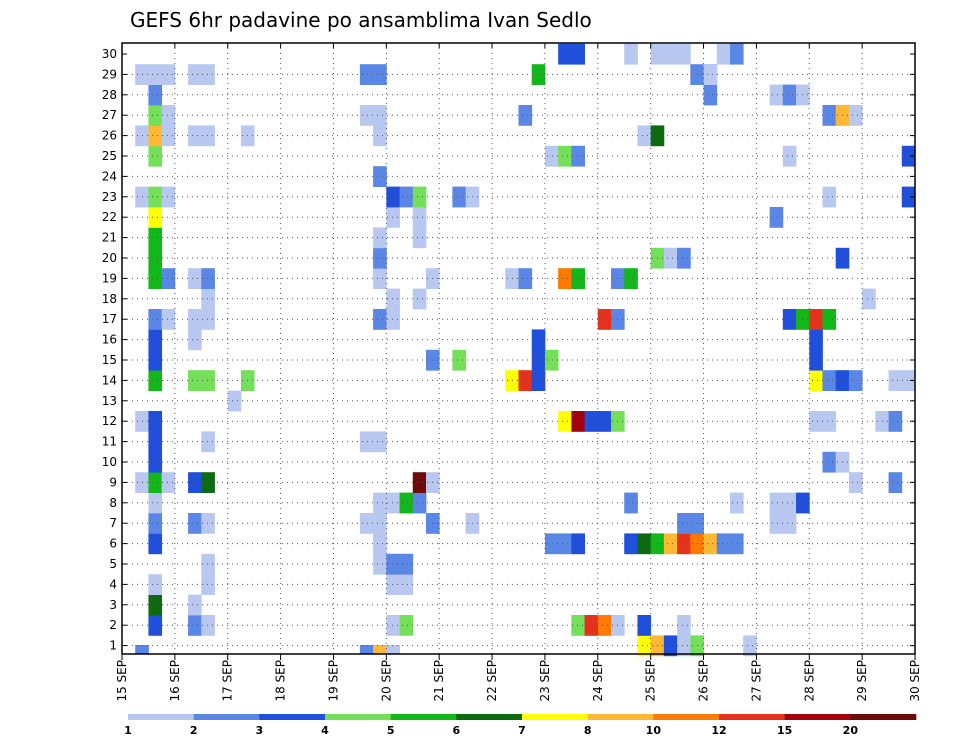 The width and height of the screenshot is (960, 742). Describe the element at coordinates (113, 605) in the screenshot. I see `y-tick-label: 3` at that location.